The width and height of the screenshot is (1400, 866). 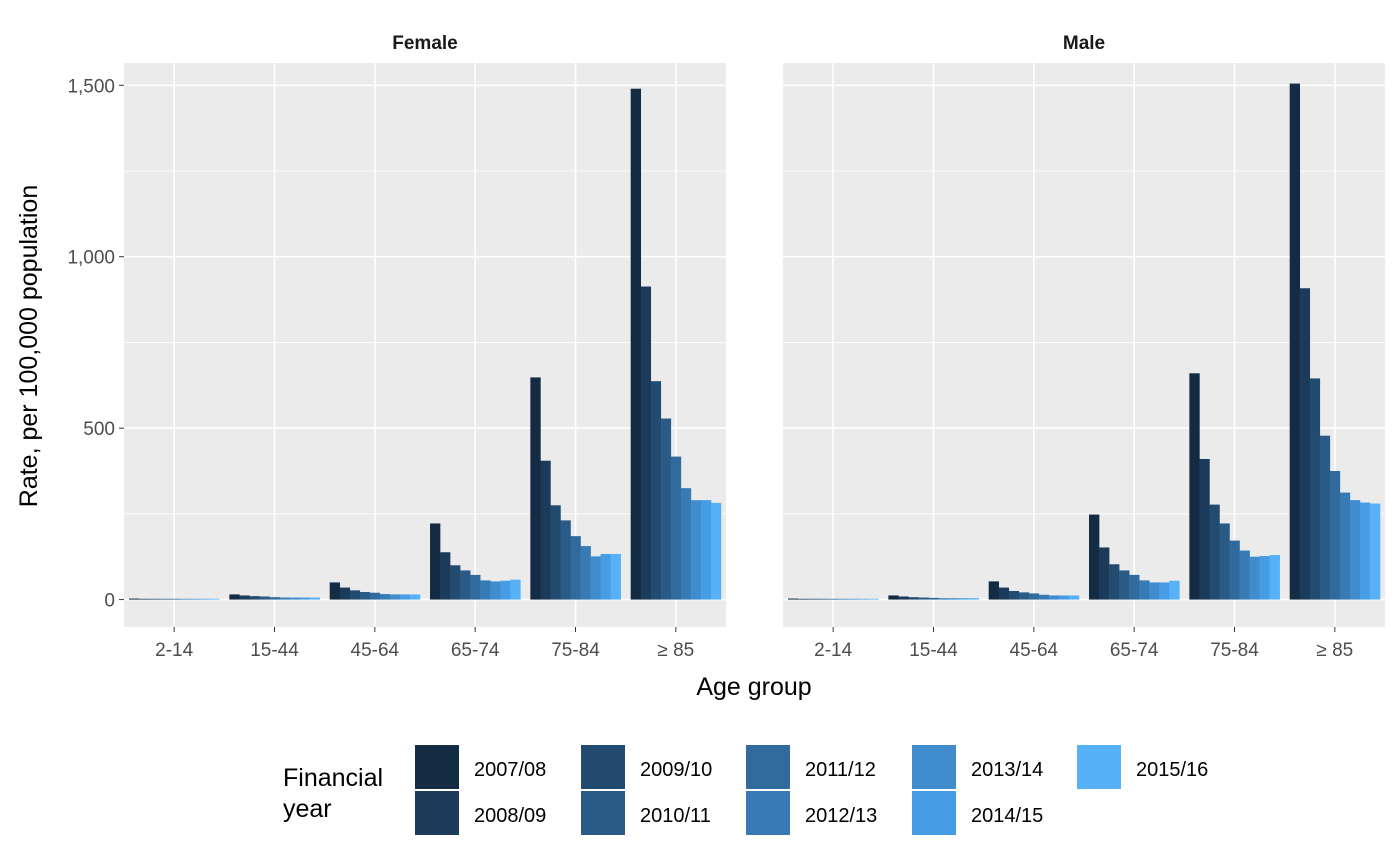 What do you see at coordinates (840, 770) in the screenshot?
I see `legend-label: 2011/12` at bounding box center [840, 770].